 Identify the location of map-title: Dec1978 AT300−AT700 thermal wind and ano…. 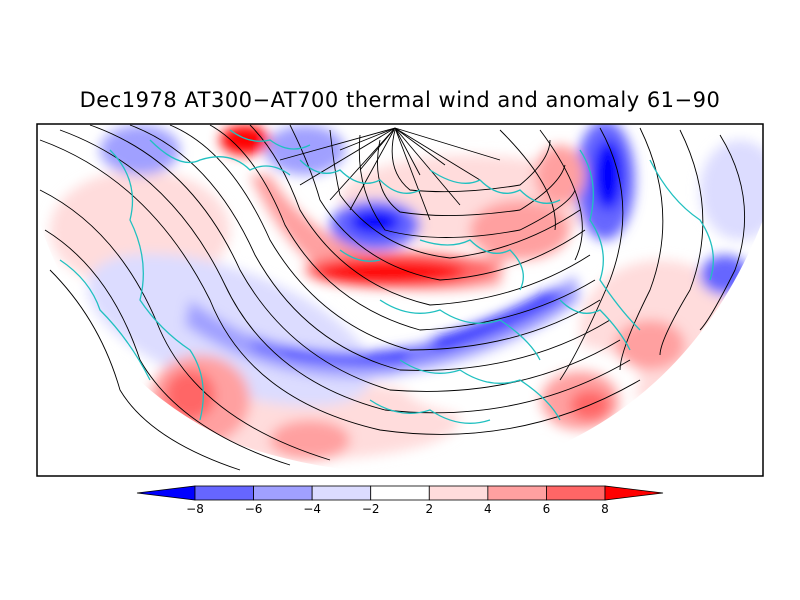
(400, 100).